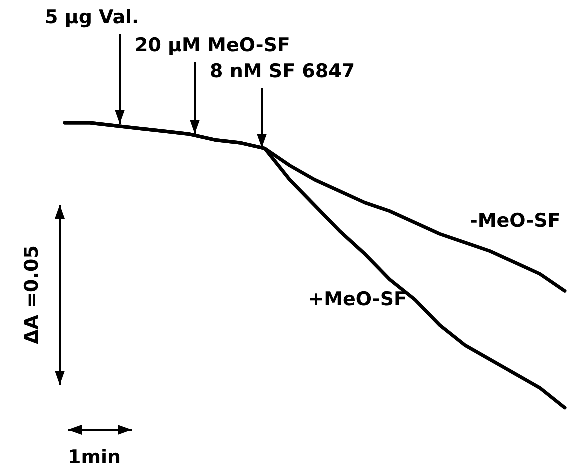 The width and height of the screenshot is (586, 476). What do you see at coordinates (283, 71) in the screenshot?
I see `text: 8 nM SF 6847` at bounding box center [283, 71].